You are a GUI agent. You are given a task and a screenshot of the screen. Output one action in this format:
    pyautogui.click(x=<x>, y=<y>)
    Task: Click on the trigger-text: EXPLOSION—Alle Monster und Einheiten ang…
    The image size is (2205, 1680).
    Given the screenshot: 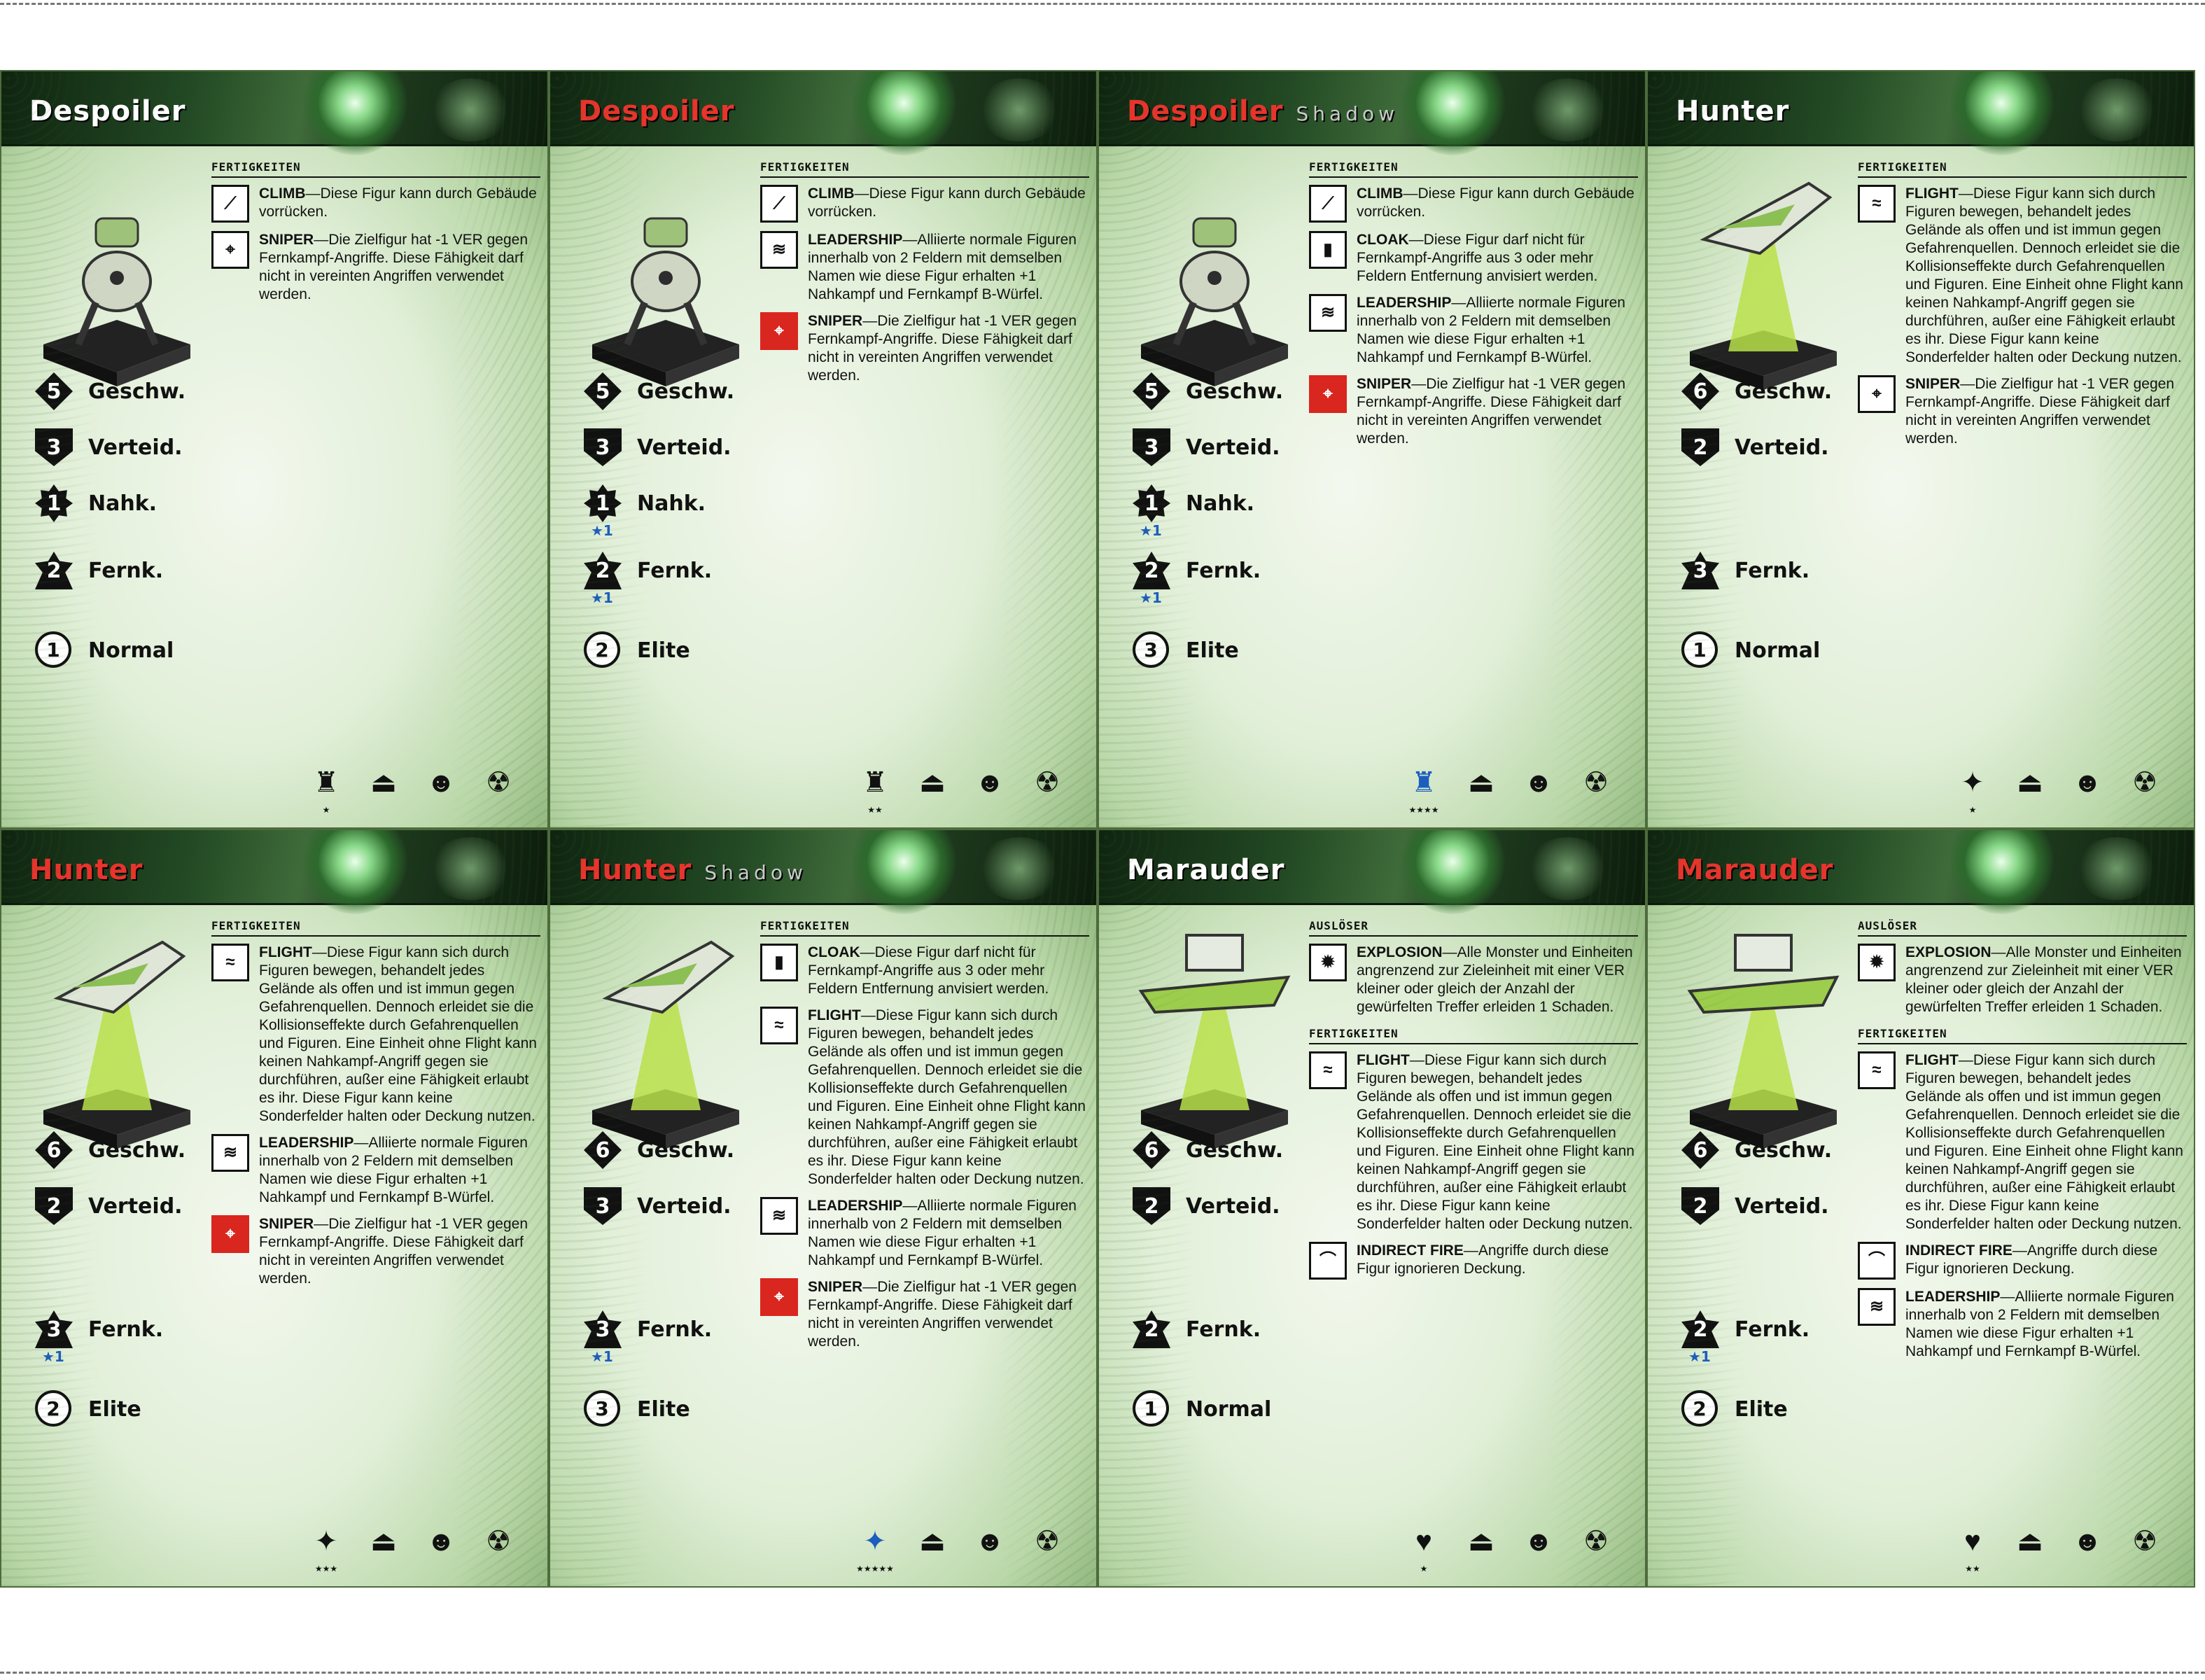 What is the action you would take?
    pyautogui.click(x=1497, y=980)
    